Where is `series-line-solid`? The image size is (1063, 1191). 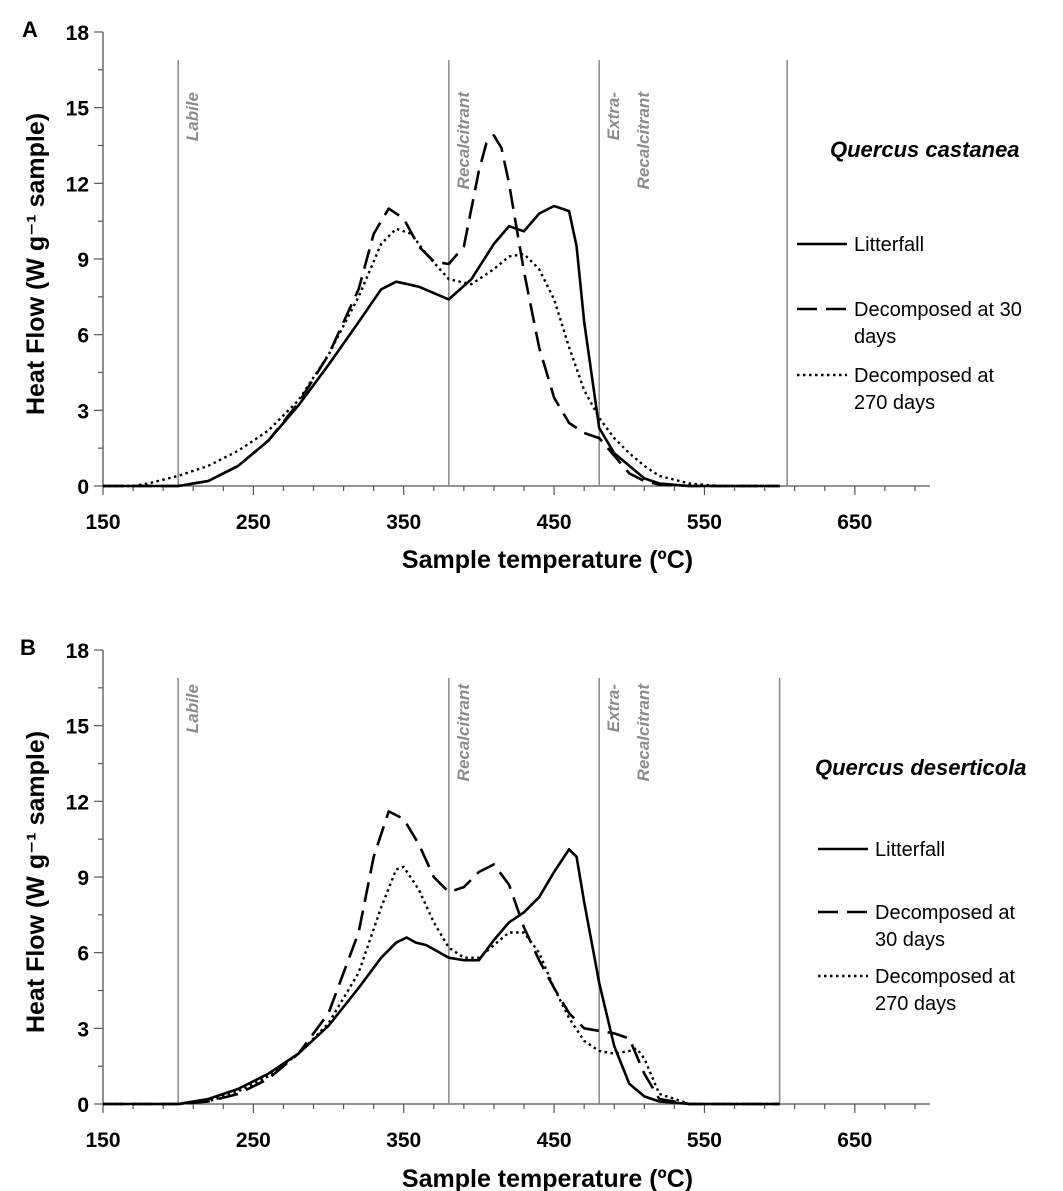 series-line-solid is located at coordinates (441, 977).